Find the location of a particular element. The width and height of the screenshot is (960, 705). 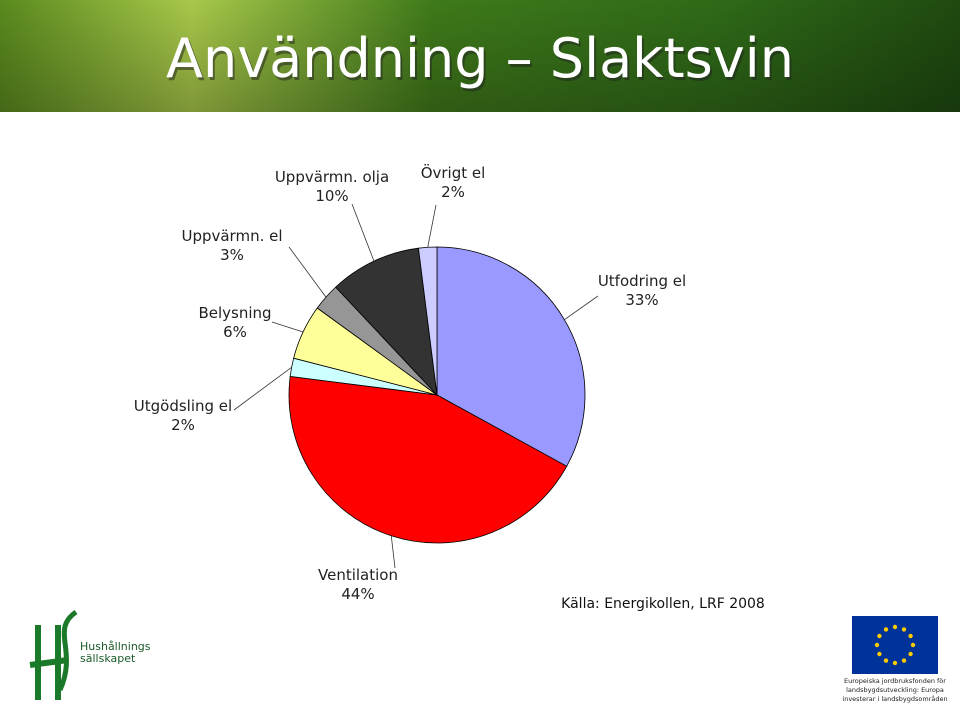

chart-title: Användning – Slaktsvin is located at coordinates (480, 58).